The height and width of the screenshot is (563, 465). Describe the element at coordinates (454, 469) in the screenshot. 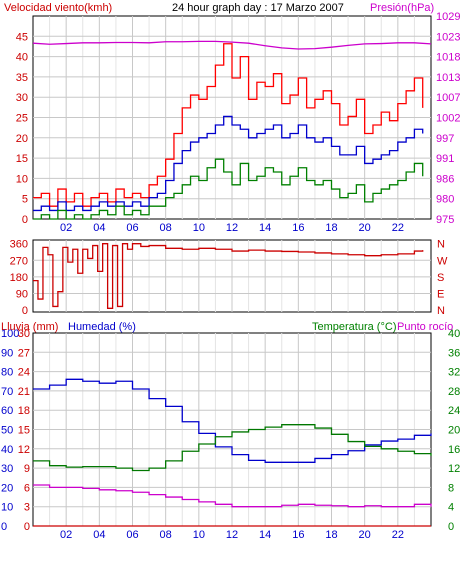

I see `temperature-y-tick: 12` at that location.